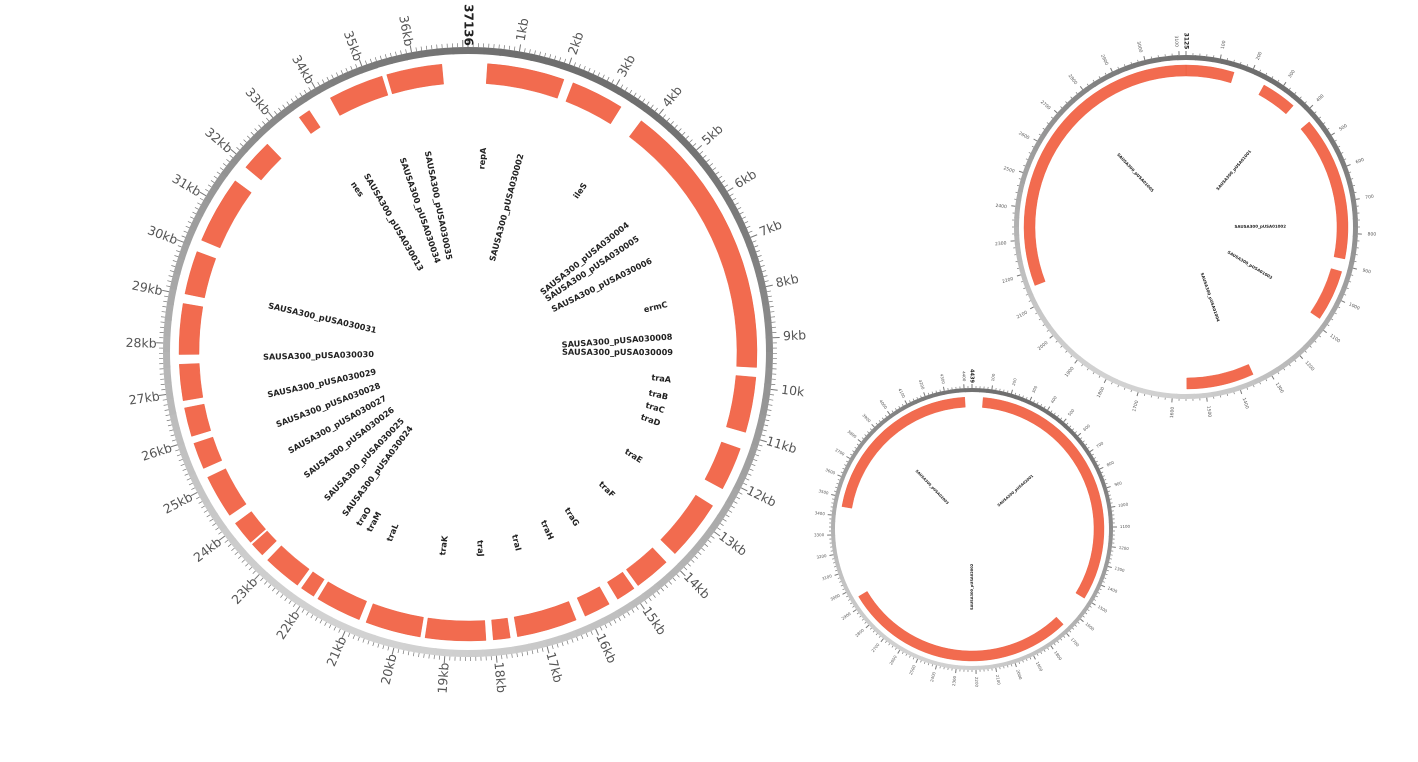 The height and width of the screenshot is (762, 1418). I want to click on tick-label: 4400, so click(964, 376).